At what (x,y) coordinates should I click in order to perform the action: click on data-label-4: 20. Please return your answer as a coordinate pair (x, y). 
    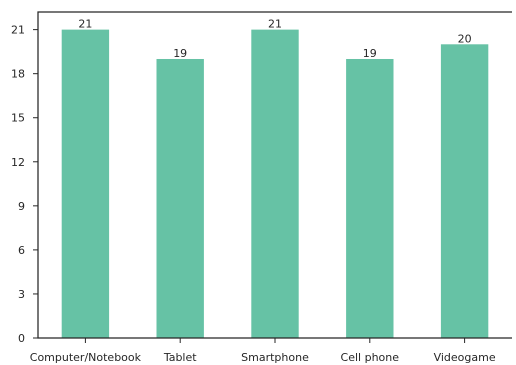
    Looking at the image, I should click on (465, 38).